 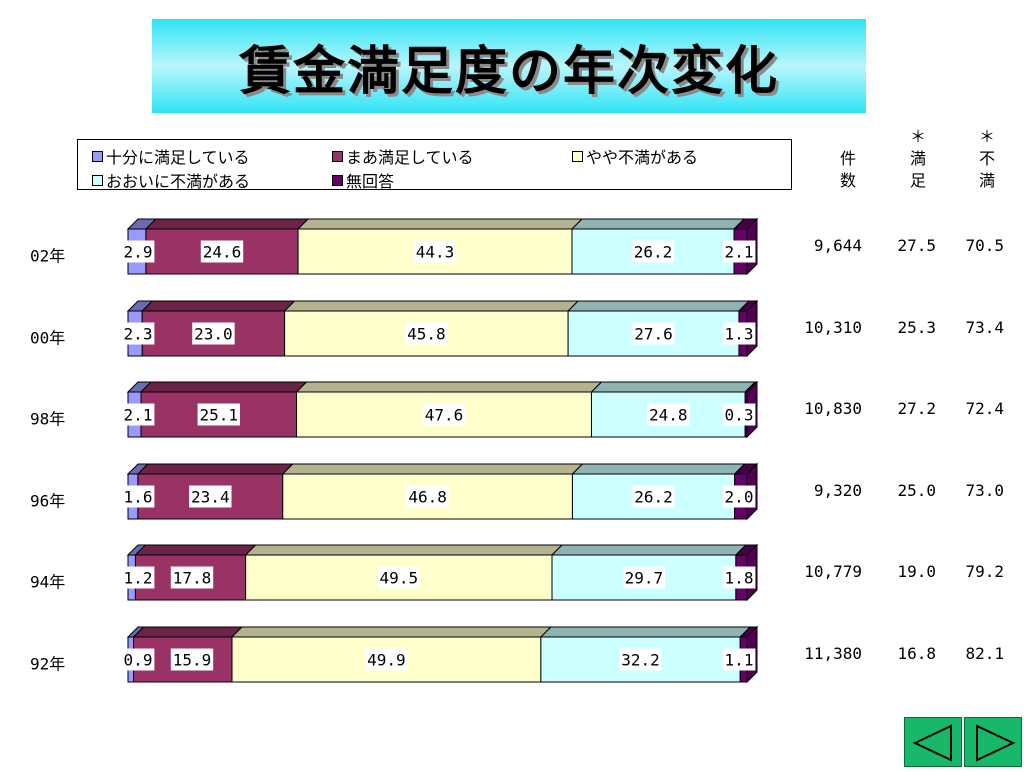 What do you see at coordinates (984, 653) in the screenshot?
I see `dissatisfied-value: 82.1` at bounding box center [984, 653].